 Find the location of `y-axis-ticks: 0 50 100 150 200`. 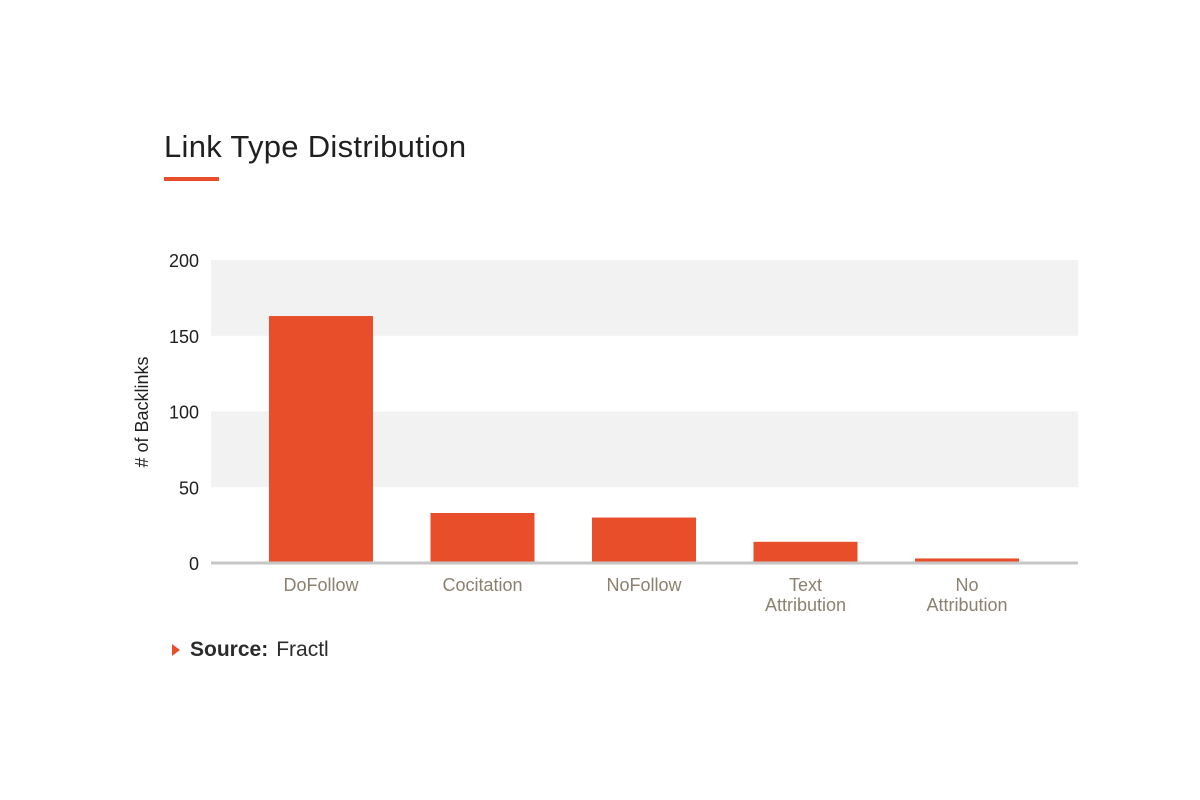

y-axis-ticks: 0 50 100 150 200 is located at coordinates (184, 412).